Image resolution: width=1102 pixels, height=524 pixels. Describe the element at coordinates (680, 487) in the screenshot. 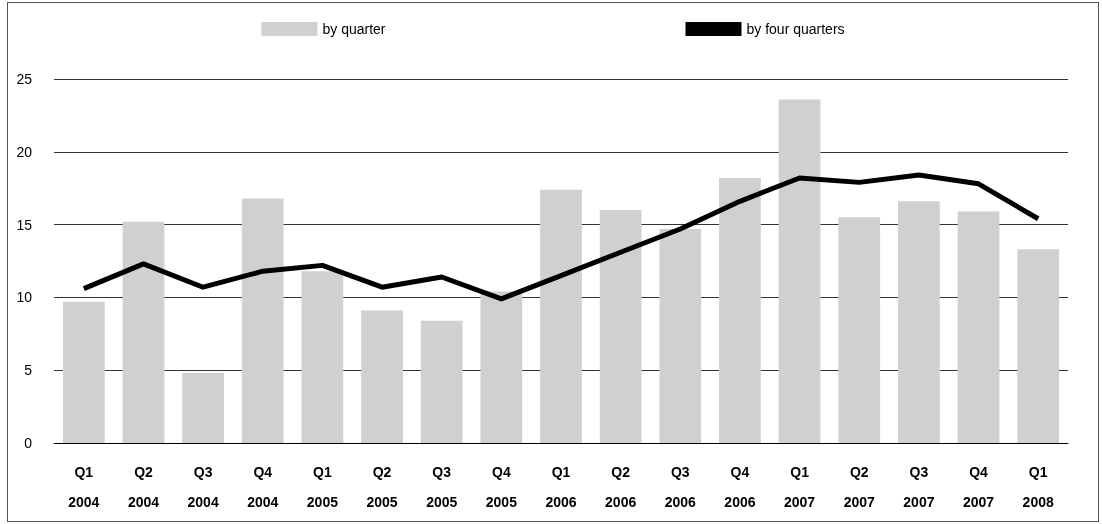

I see `x-tick-label: Q3 2006` at that location.